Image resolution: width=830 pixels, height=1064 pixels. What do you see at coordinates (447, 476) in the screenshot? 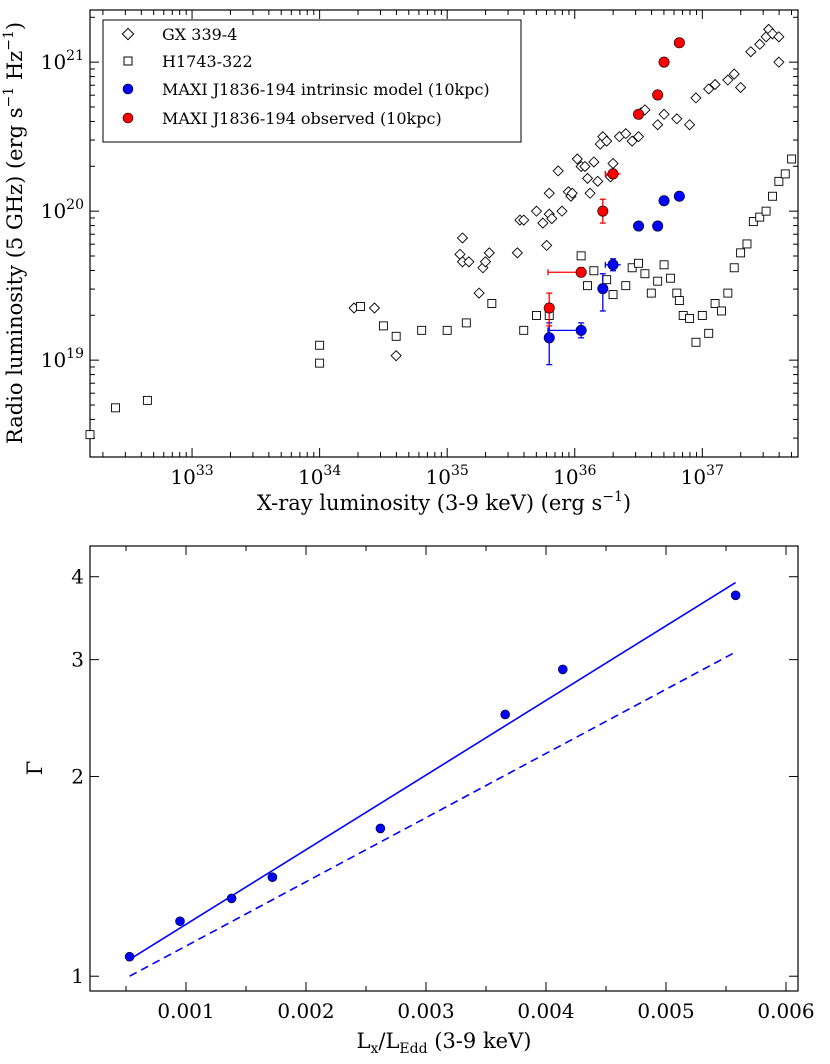
I see `top-x-tick-labels: 1033 1034 1035 1036 1037` at bounding box center [447, 476].